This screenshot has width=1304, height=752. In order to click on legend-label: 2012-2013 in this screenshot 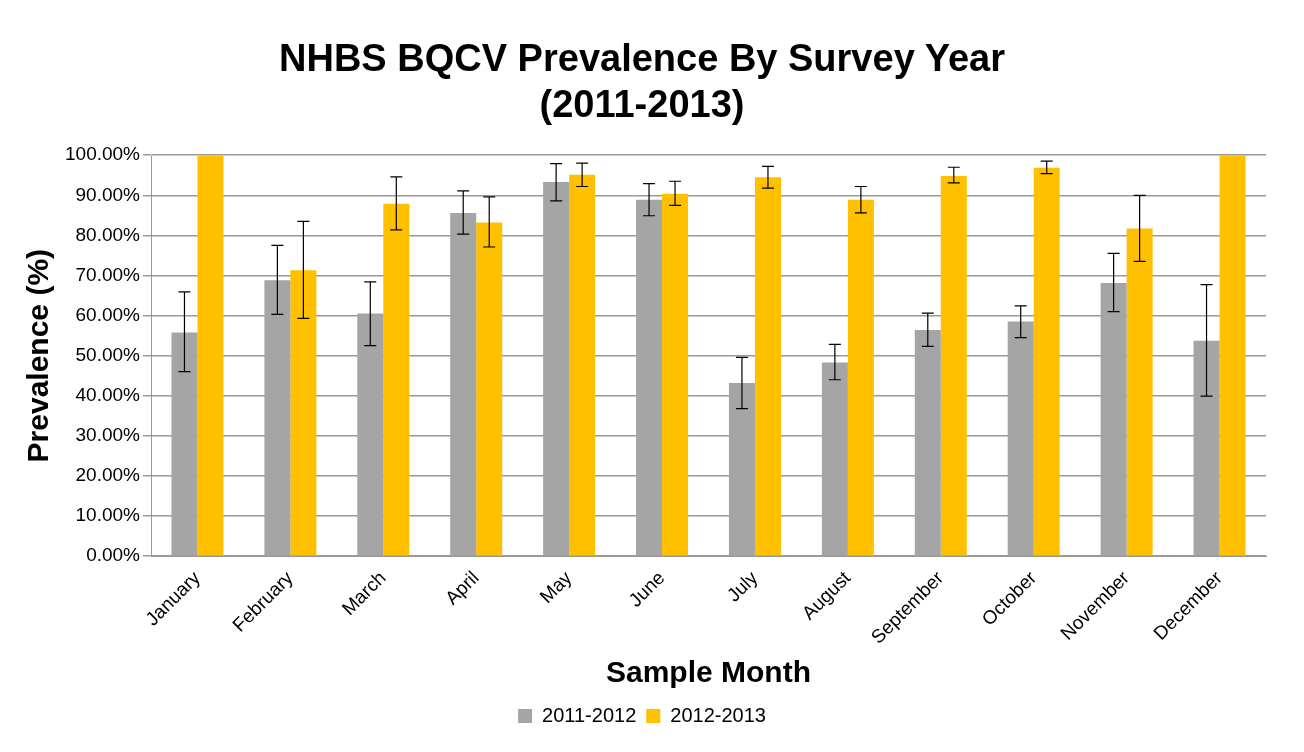, I will do `click(718, 714)`.